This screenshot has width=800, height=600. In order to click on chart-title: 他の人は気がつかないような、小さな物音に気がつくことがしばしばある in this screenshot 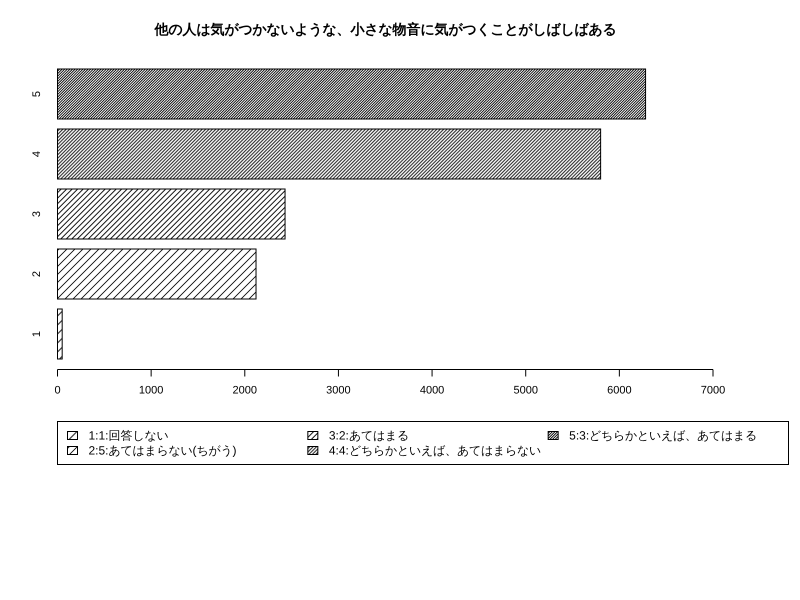, I will do `click(384, 29)`.